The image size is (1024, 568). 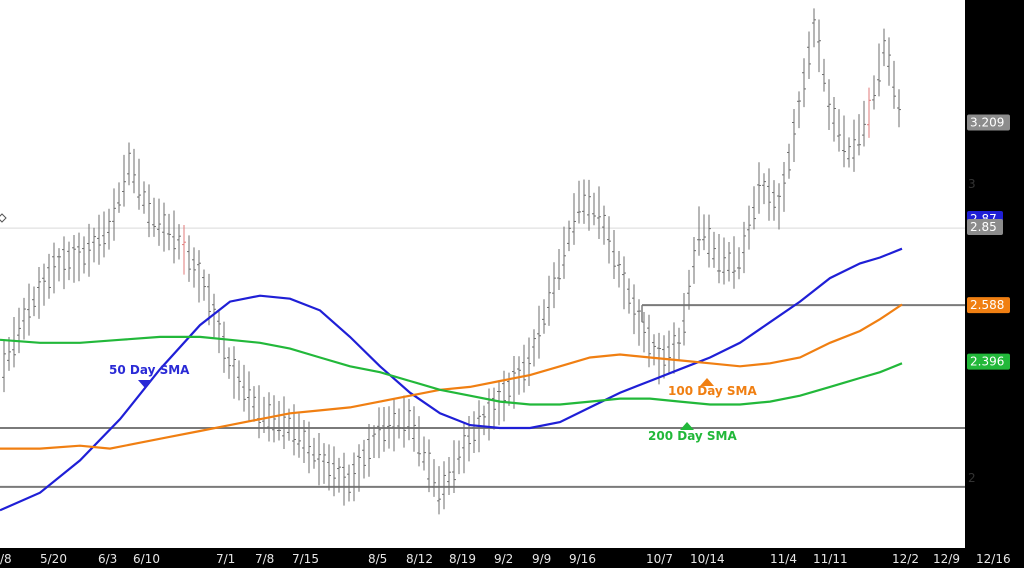 What do you see at coordinates (993, 559) in the screenshot?
I see `x-tick-label: 12/16` at bounding box center [993, 559].